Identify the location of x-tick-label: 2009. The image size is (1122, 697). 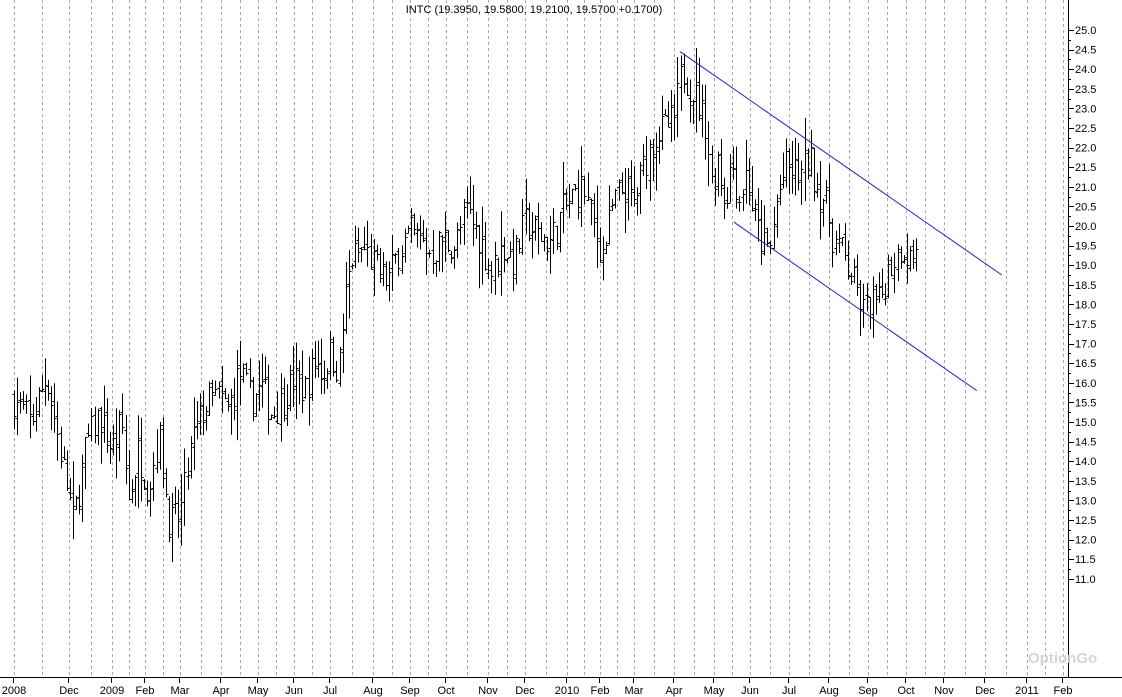
(112, 691).